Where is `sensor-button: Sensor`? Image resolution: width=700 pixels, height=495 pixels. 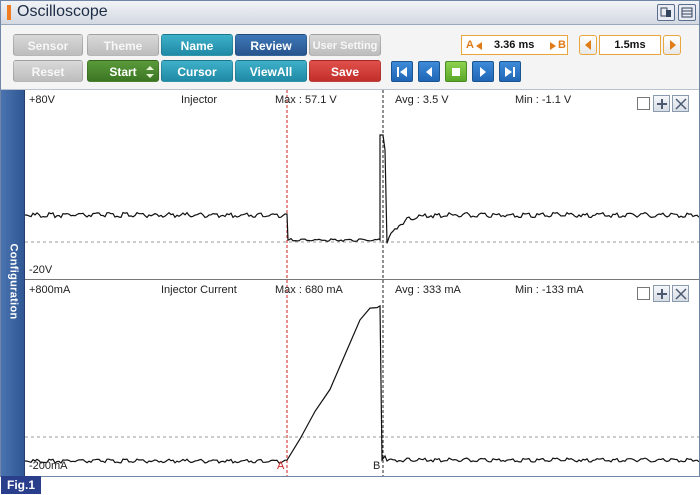 sensor-button: Sensor is located at coordinates (48, 45).